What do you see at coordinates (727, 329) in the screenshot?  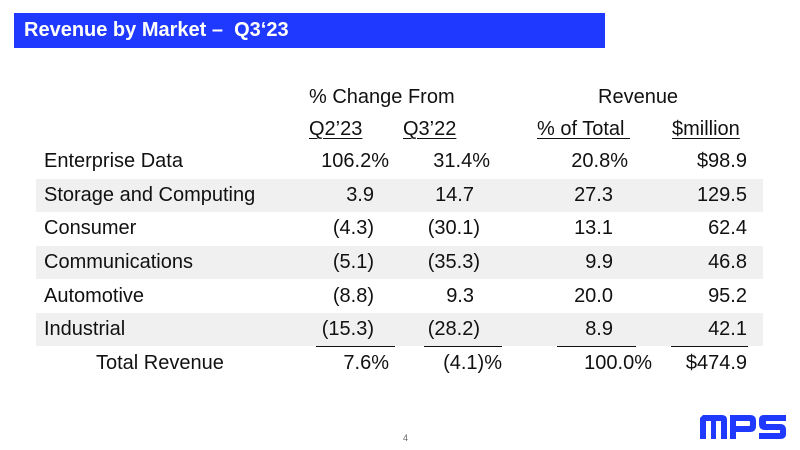 I see `cell-million: 42.1` at bounding box center [727, 329].